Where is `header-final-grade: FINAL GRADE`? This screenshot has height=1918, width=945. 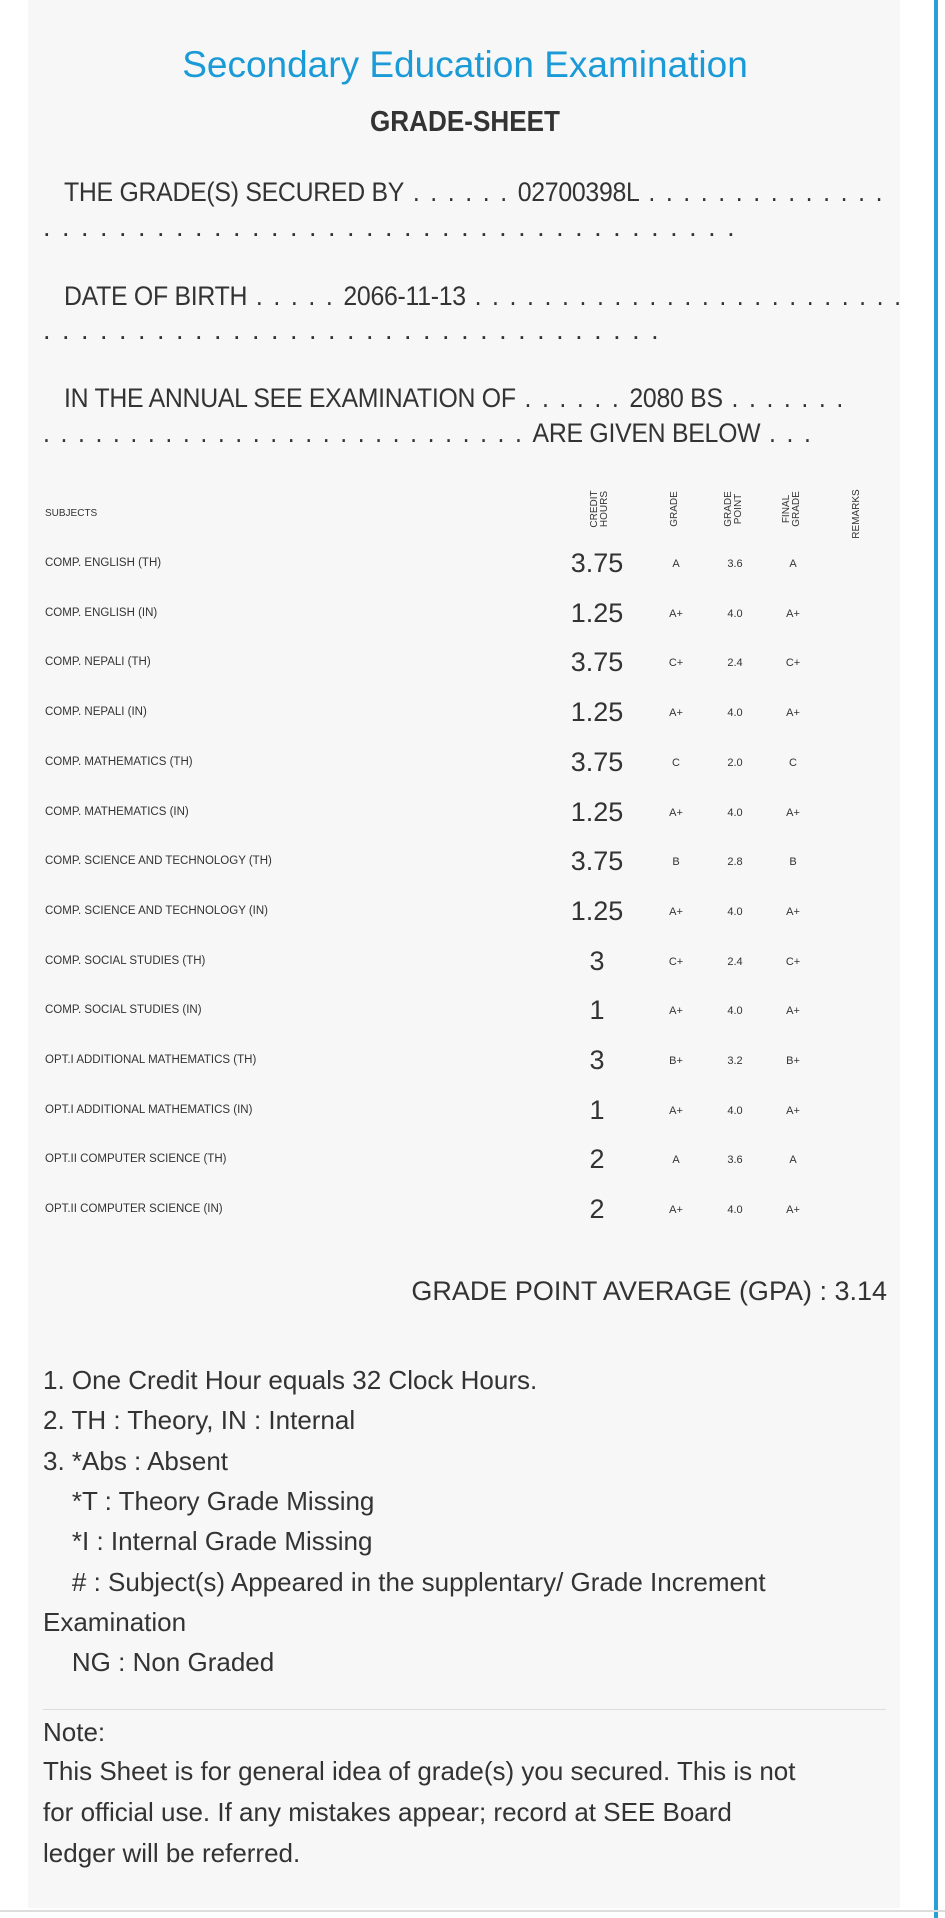 header-final-grade: FINAL GRADE is located at coordinates (791, 509).